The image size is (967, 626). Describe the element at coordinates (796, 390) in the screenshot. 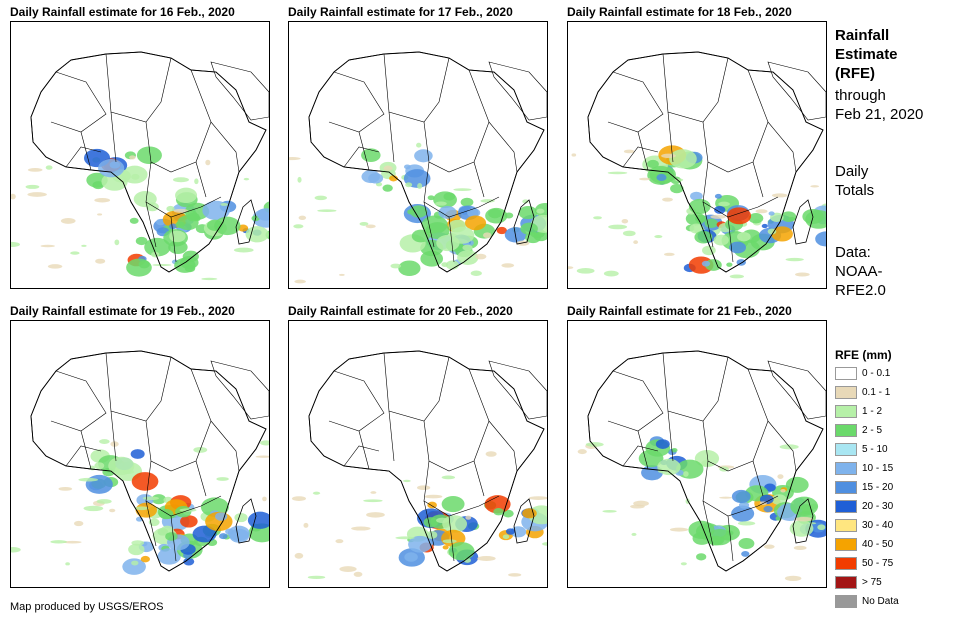

I see `arabia-outline` at that location.